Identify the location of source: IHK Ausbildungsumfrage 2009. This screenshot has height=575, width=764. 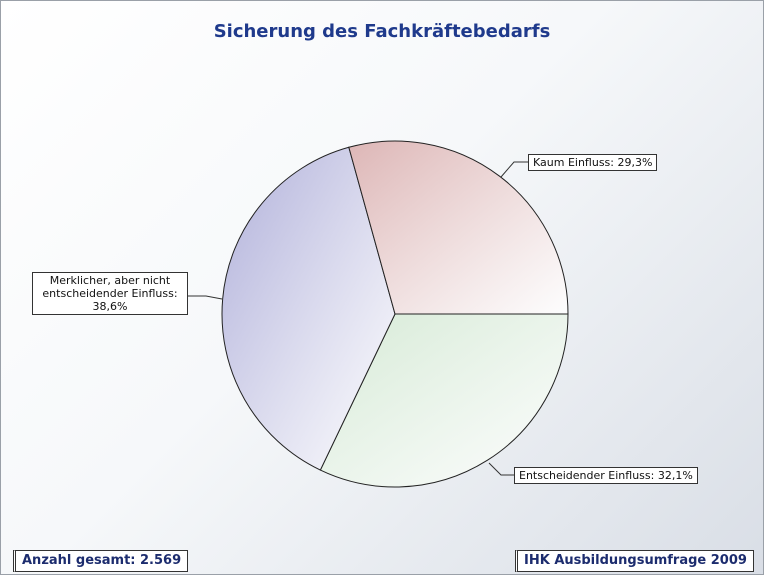
(634, 561).